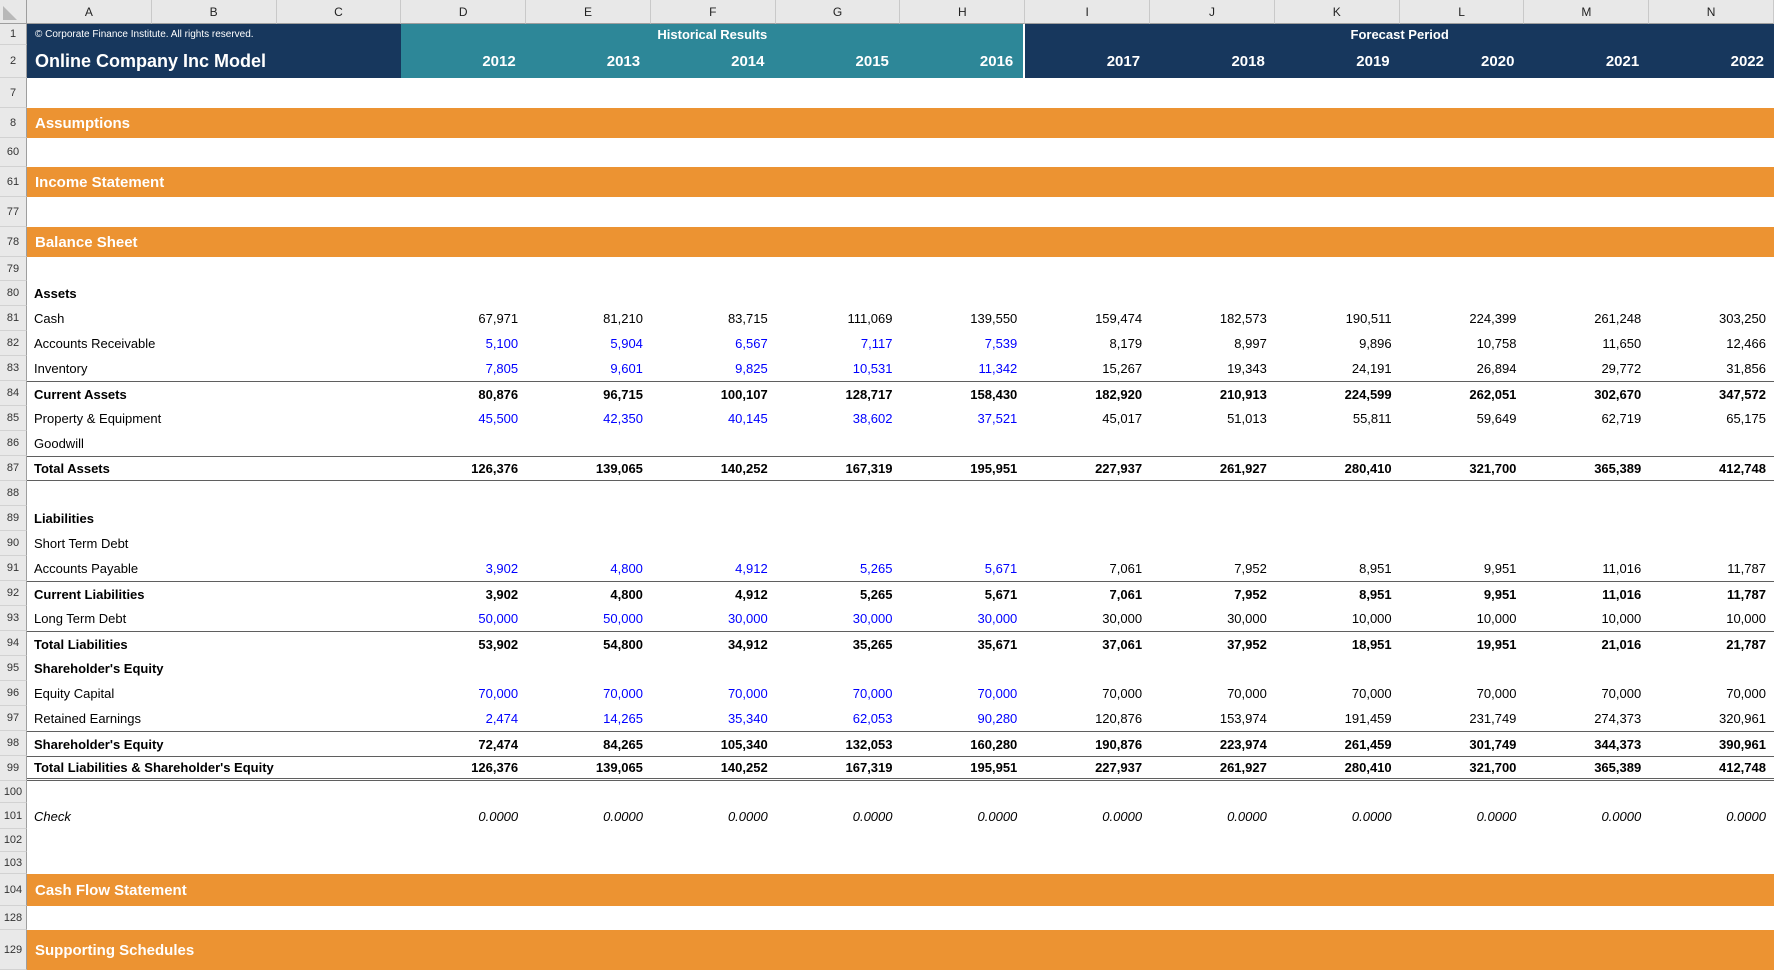  I want to click on cell-H92: 5,671, so click(1001, 594).